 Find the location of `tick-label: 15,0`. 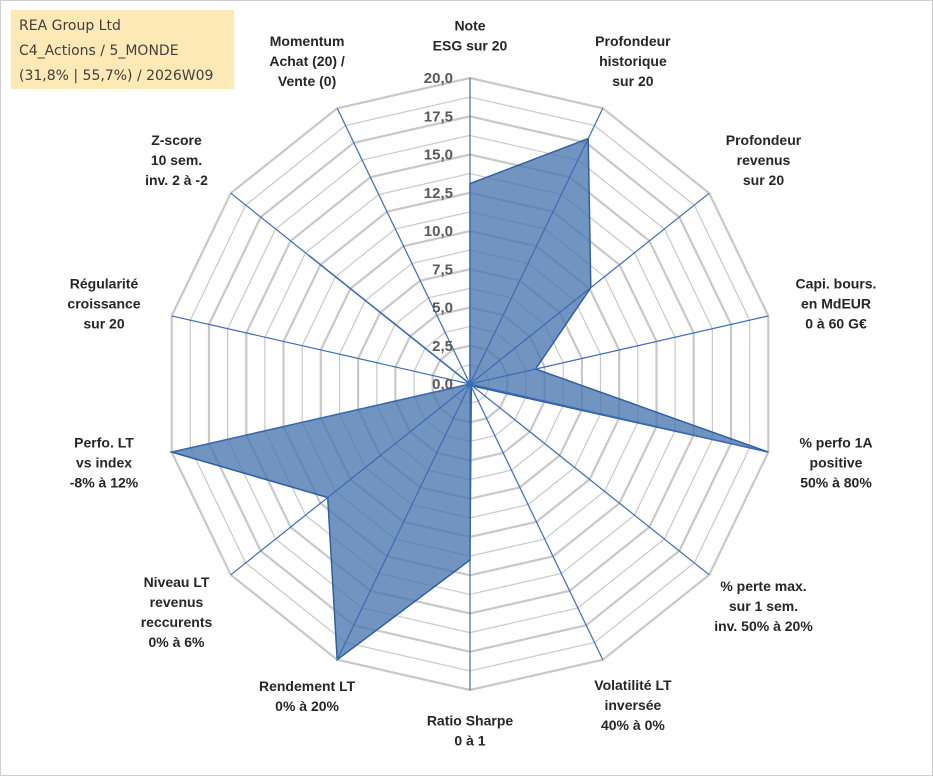

tick-label: 15,0 is located at coordinates (438, 155).